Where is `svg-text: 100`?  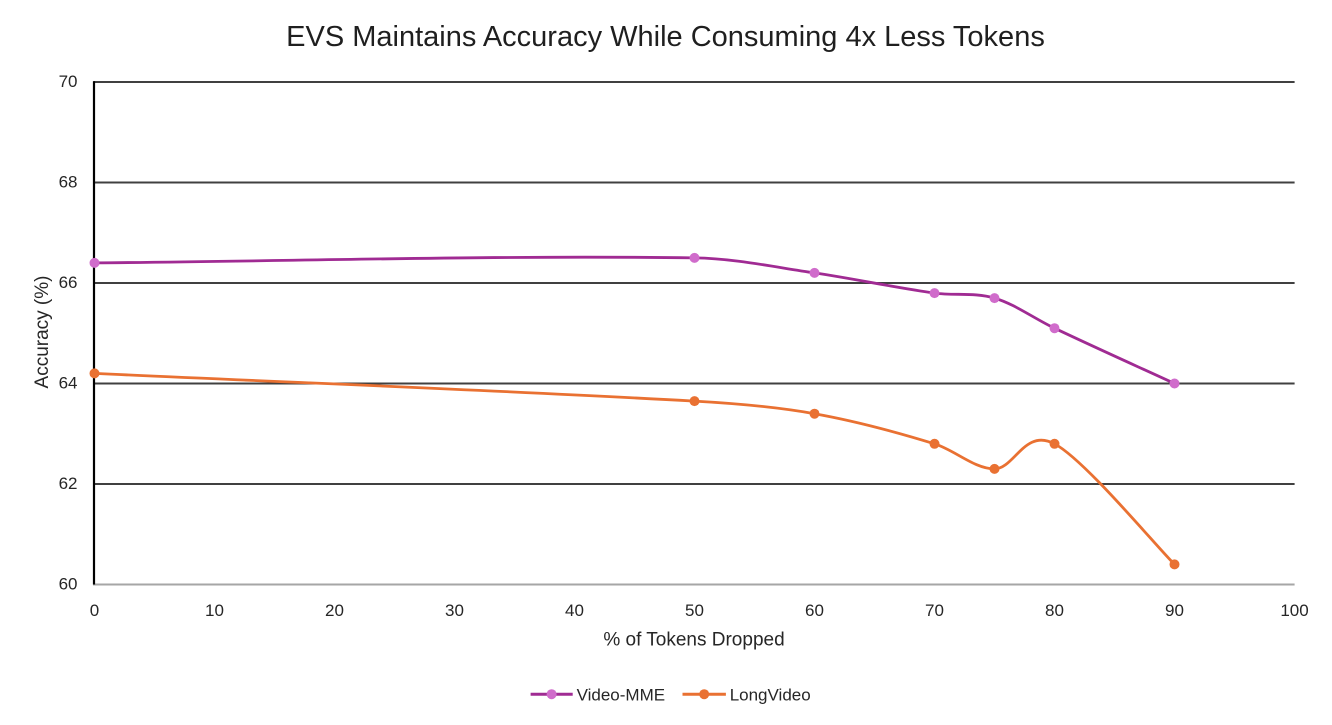 svg-text: 100 is located at coordinates (1294, 610).